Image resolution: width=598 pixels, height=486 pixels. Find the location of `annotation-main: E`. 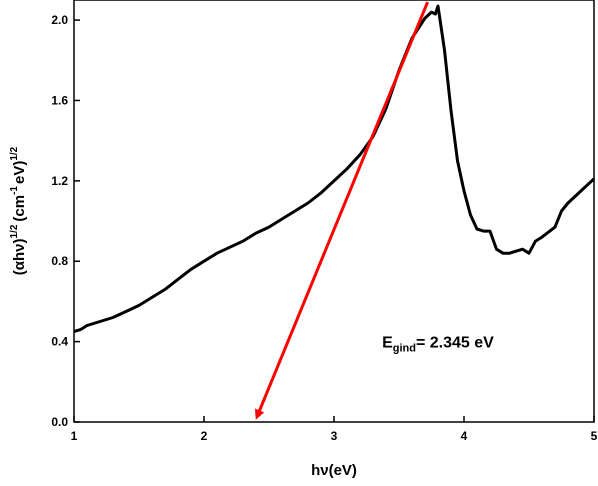

annotation-main: E is located at coordinates (387, 343).